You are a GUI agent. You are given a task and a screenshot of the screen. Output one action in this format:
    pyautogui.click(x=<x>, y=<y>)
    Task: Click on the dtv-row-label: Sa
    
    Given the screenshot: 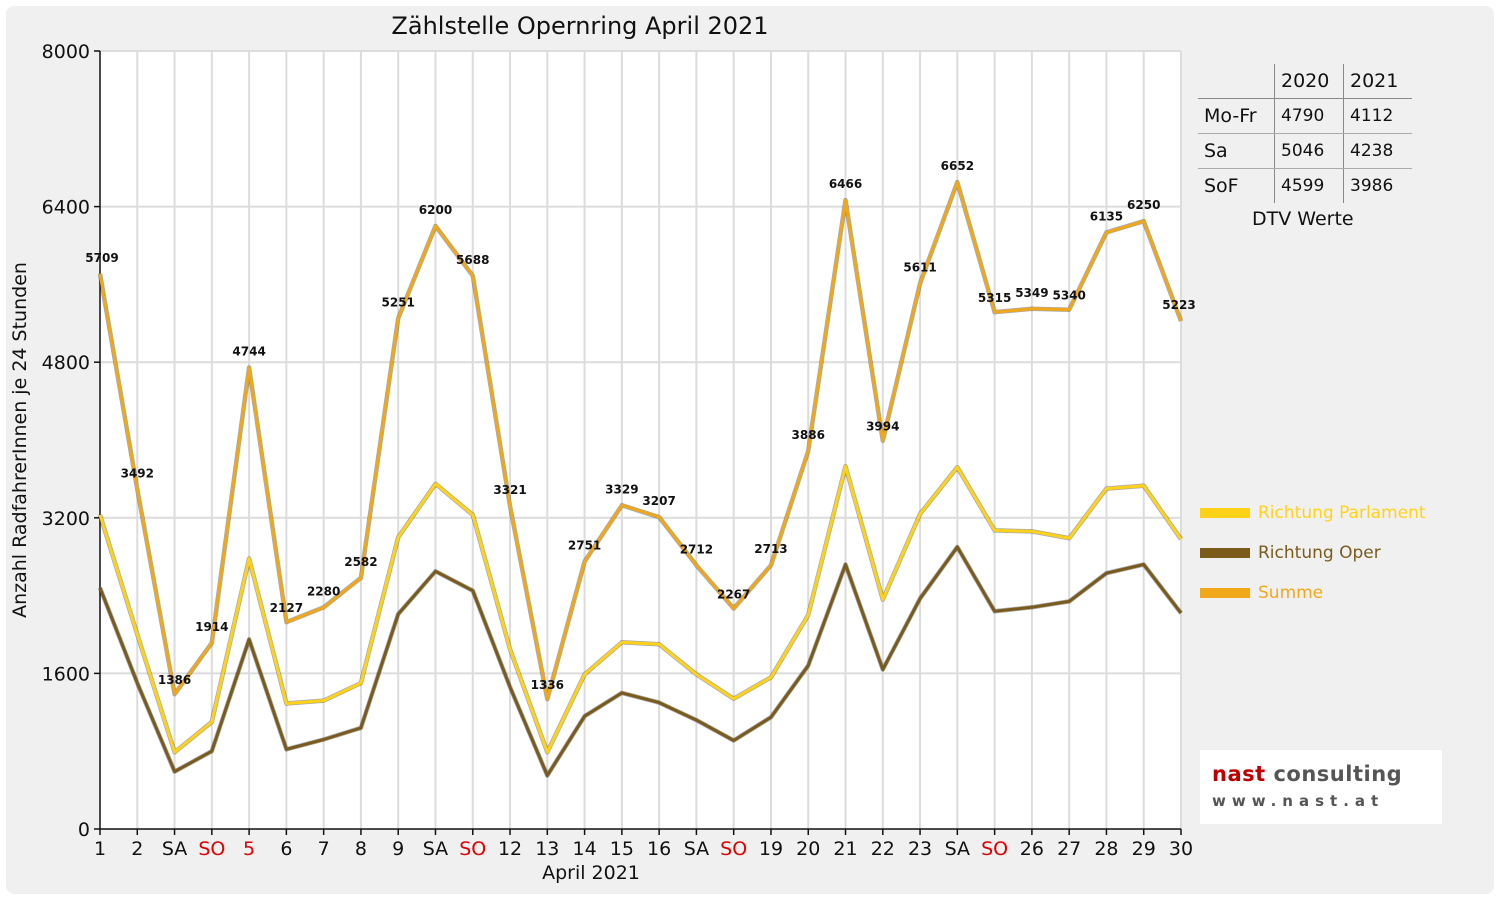 What is the action you would take?
    pyautogui.click(x=1236, y=151)
    